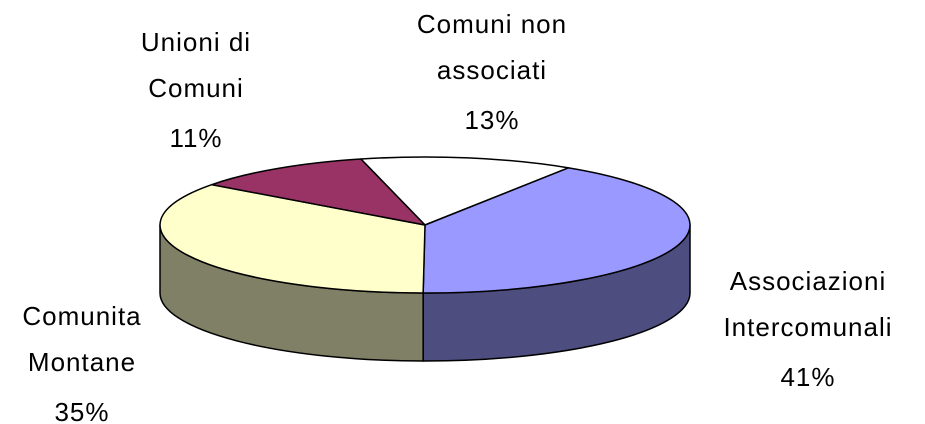 The height and width of the screenshot is (424, 925). Describe the element at coordinates (492, 70) in the screenshot. I see `label-line: associati` at that location.